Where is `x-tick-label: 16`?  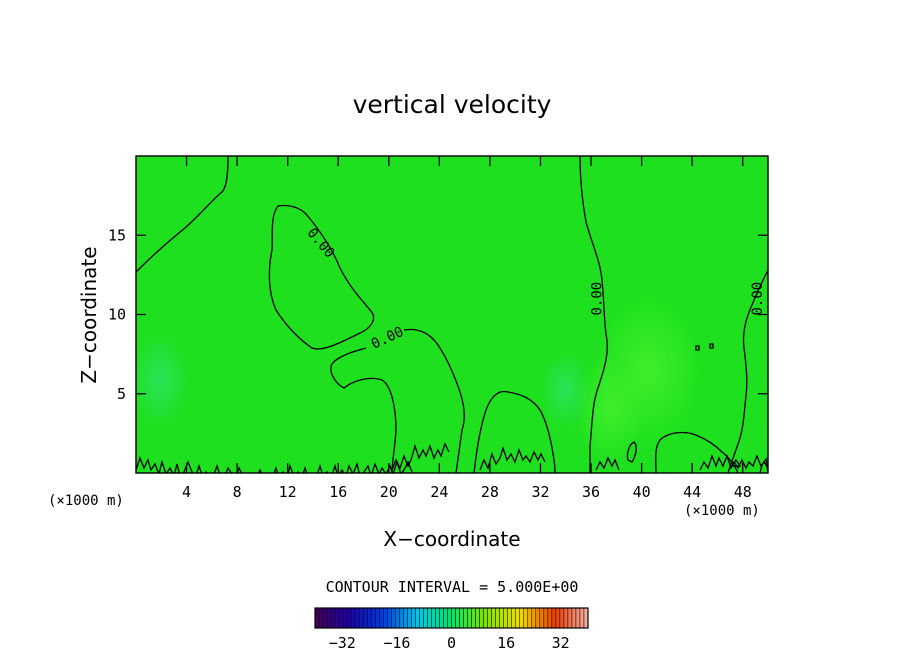 x-tick-label: 16 is located at coordinates (338, 492).